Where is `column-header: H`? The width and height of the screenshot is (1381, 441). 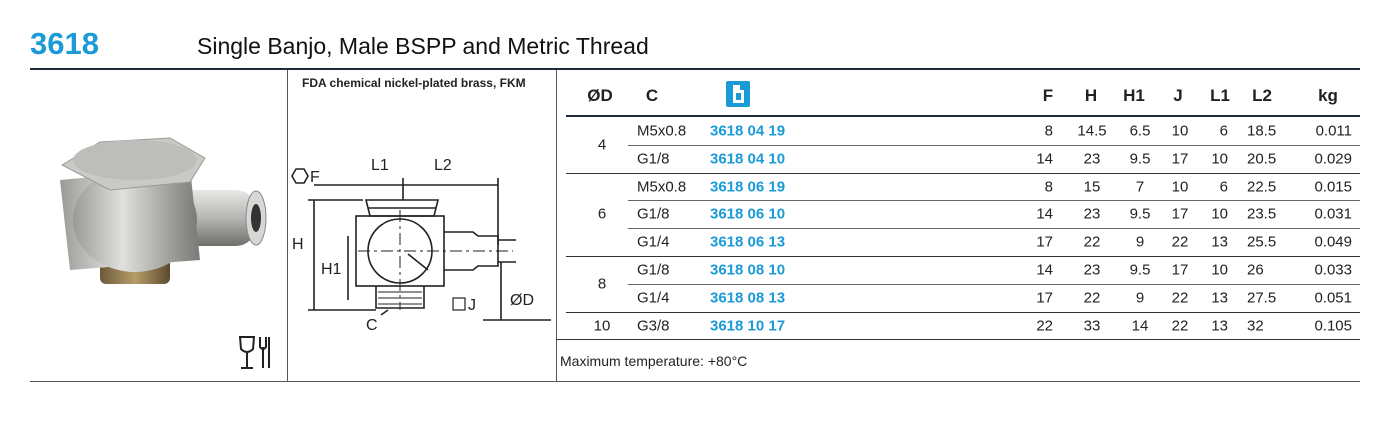 column-header: H is located at coordinates (1091, 95).